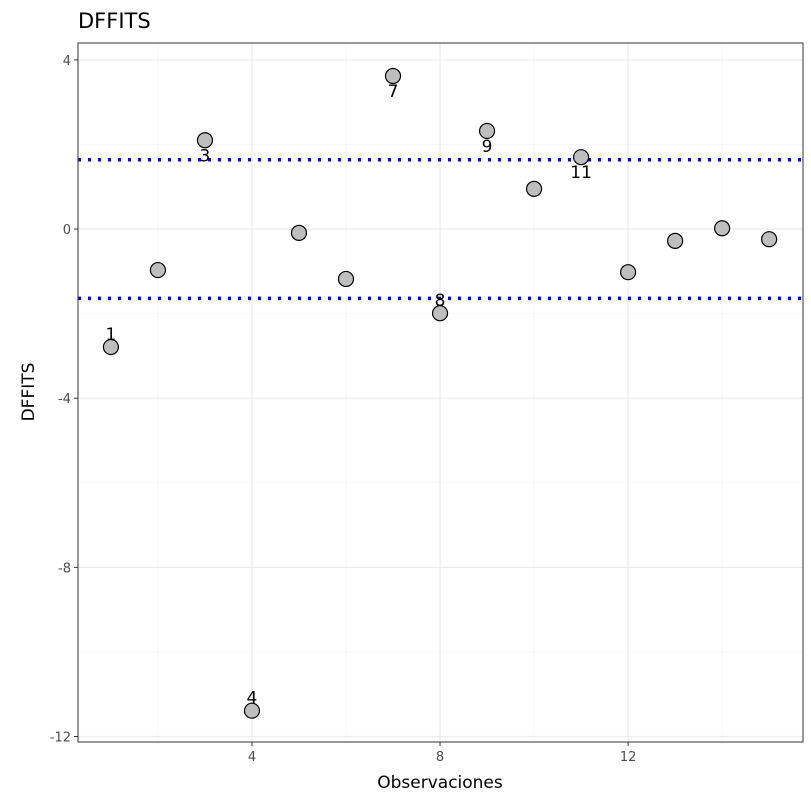 Image resolution: width=811 pixels, height=802 pixels. What do you see at coordinates (628, 757) in the screenshot?
I see `x-tick-label: 12` at bounding box center [628, 757].